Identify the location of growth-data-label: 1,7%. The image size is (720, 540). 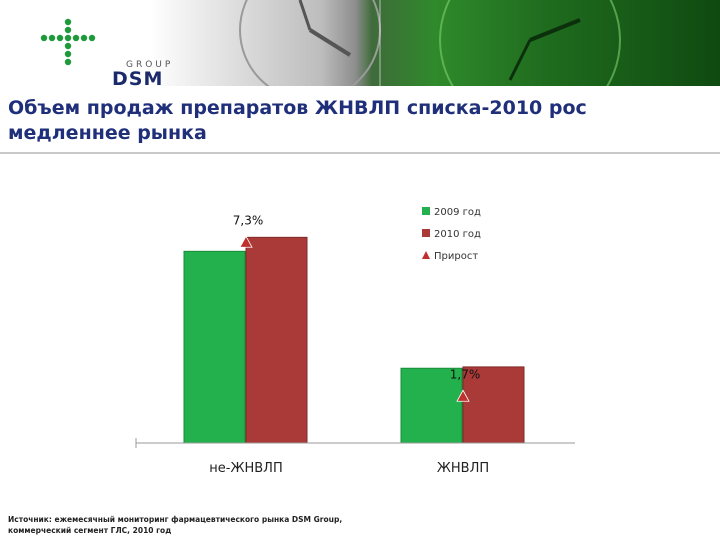
(465, 374).